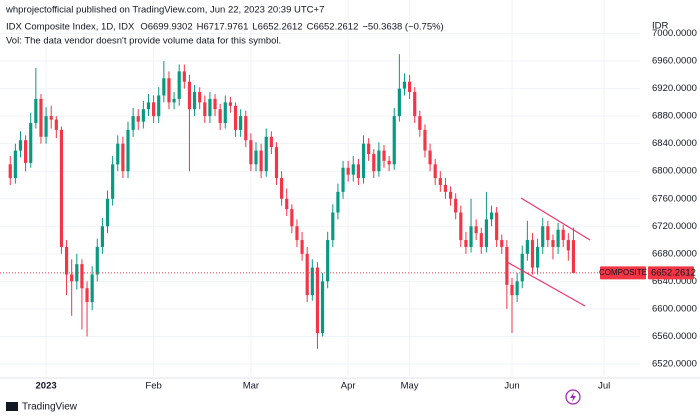  Describe the element at coordinates (277, 27) in the screenshot. I see `legend-value: L6652.2612` at that location.